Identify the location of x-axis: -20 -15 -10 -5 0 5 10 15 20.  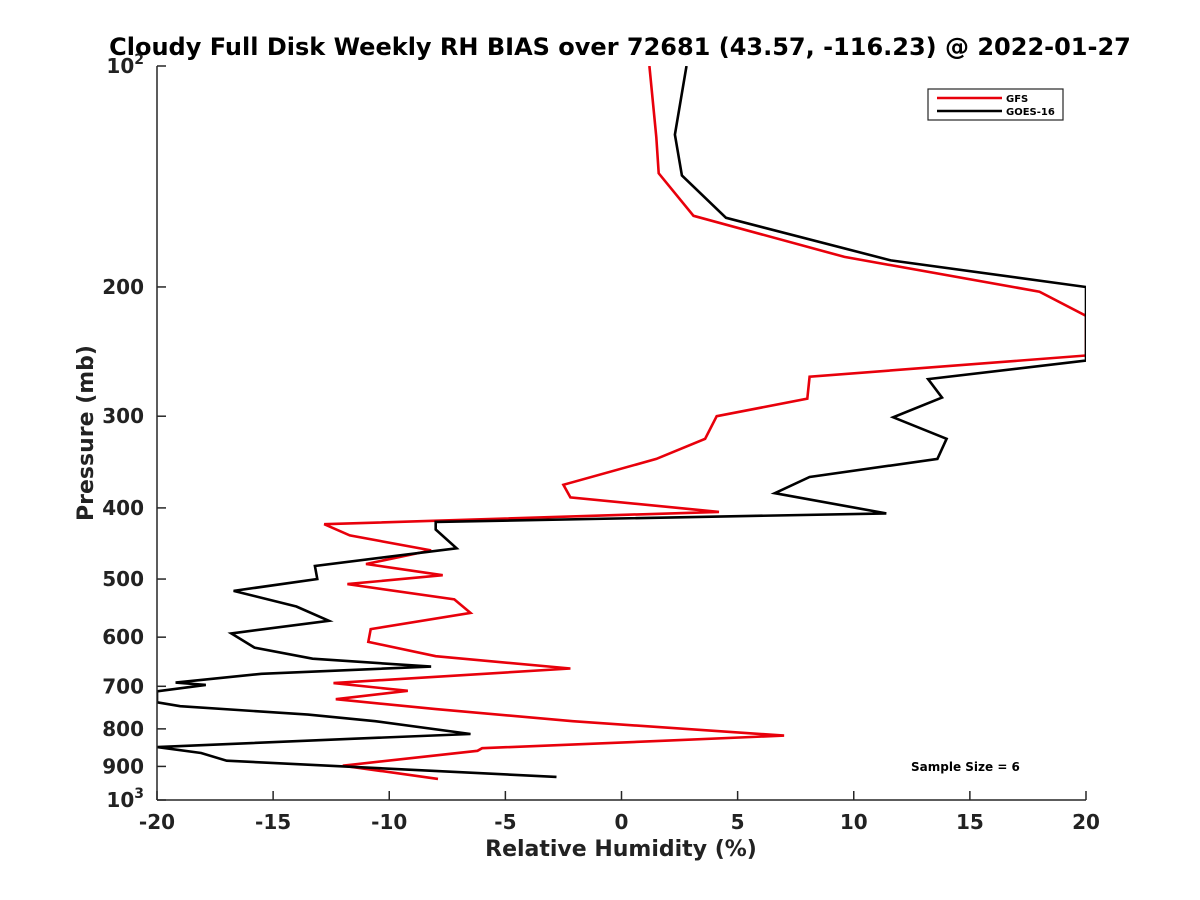
(619, 812).